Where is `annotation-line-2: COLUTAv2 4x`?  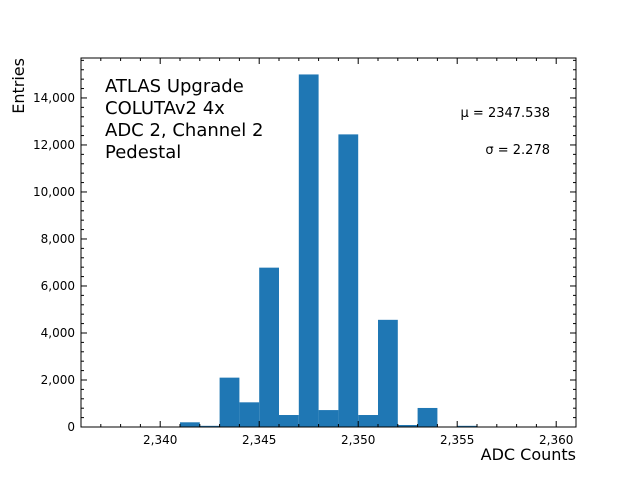 annotation-line-2: COLUTAv2 4x is located at coordinates (165, 108).